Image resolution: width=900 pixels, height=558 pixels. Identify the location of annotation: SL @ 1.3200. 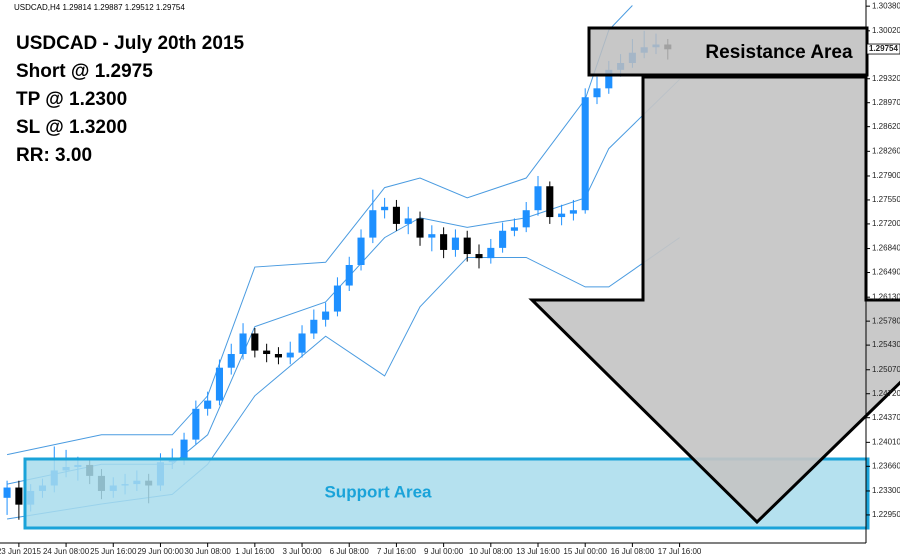
(71, 127).